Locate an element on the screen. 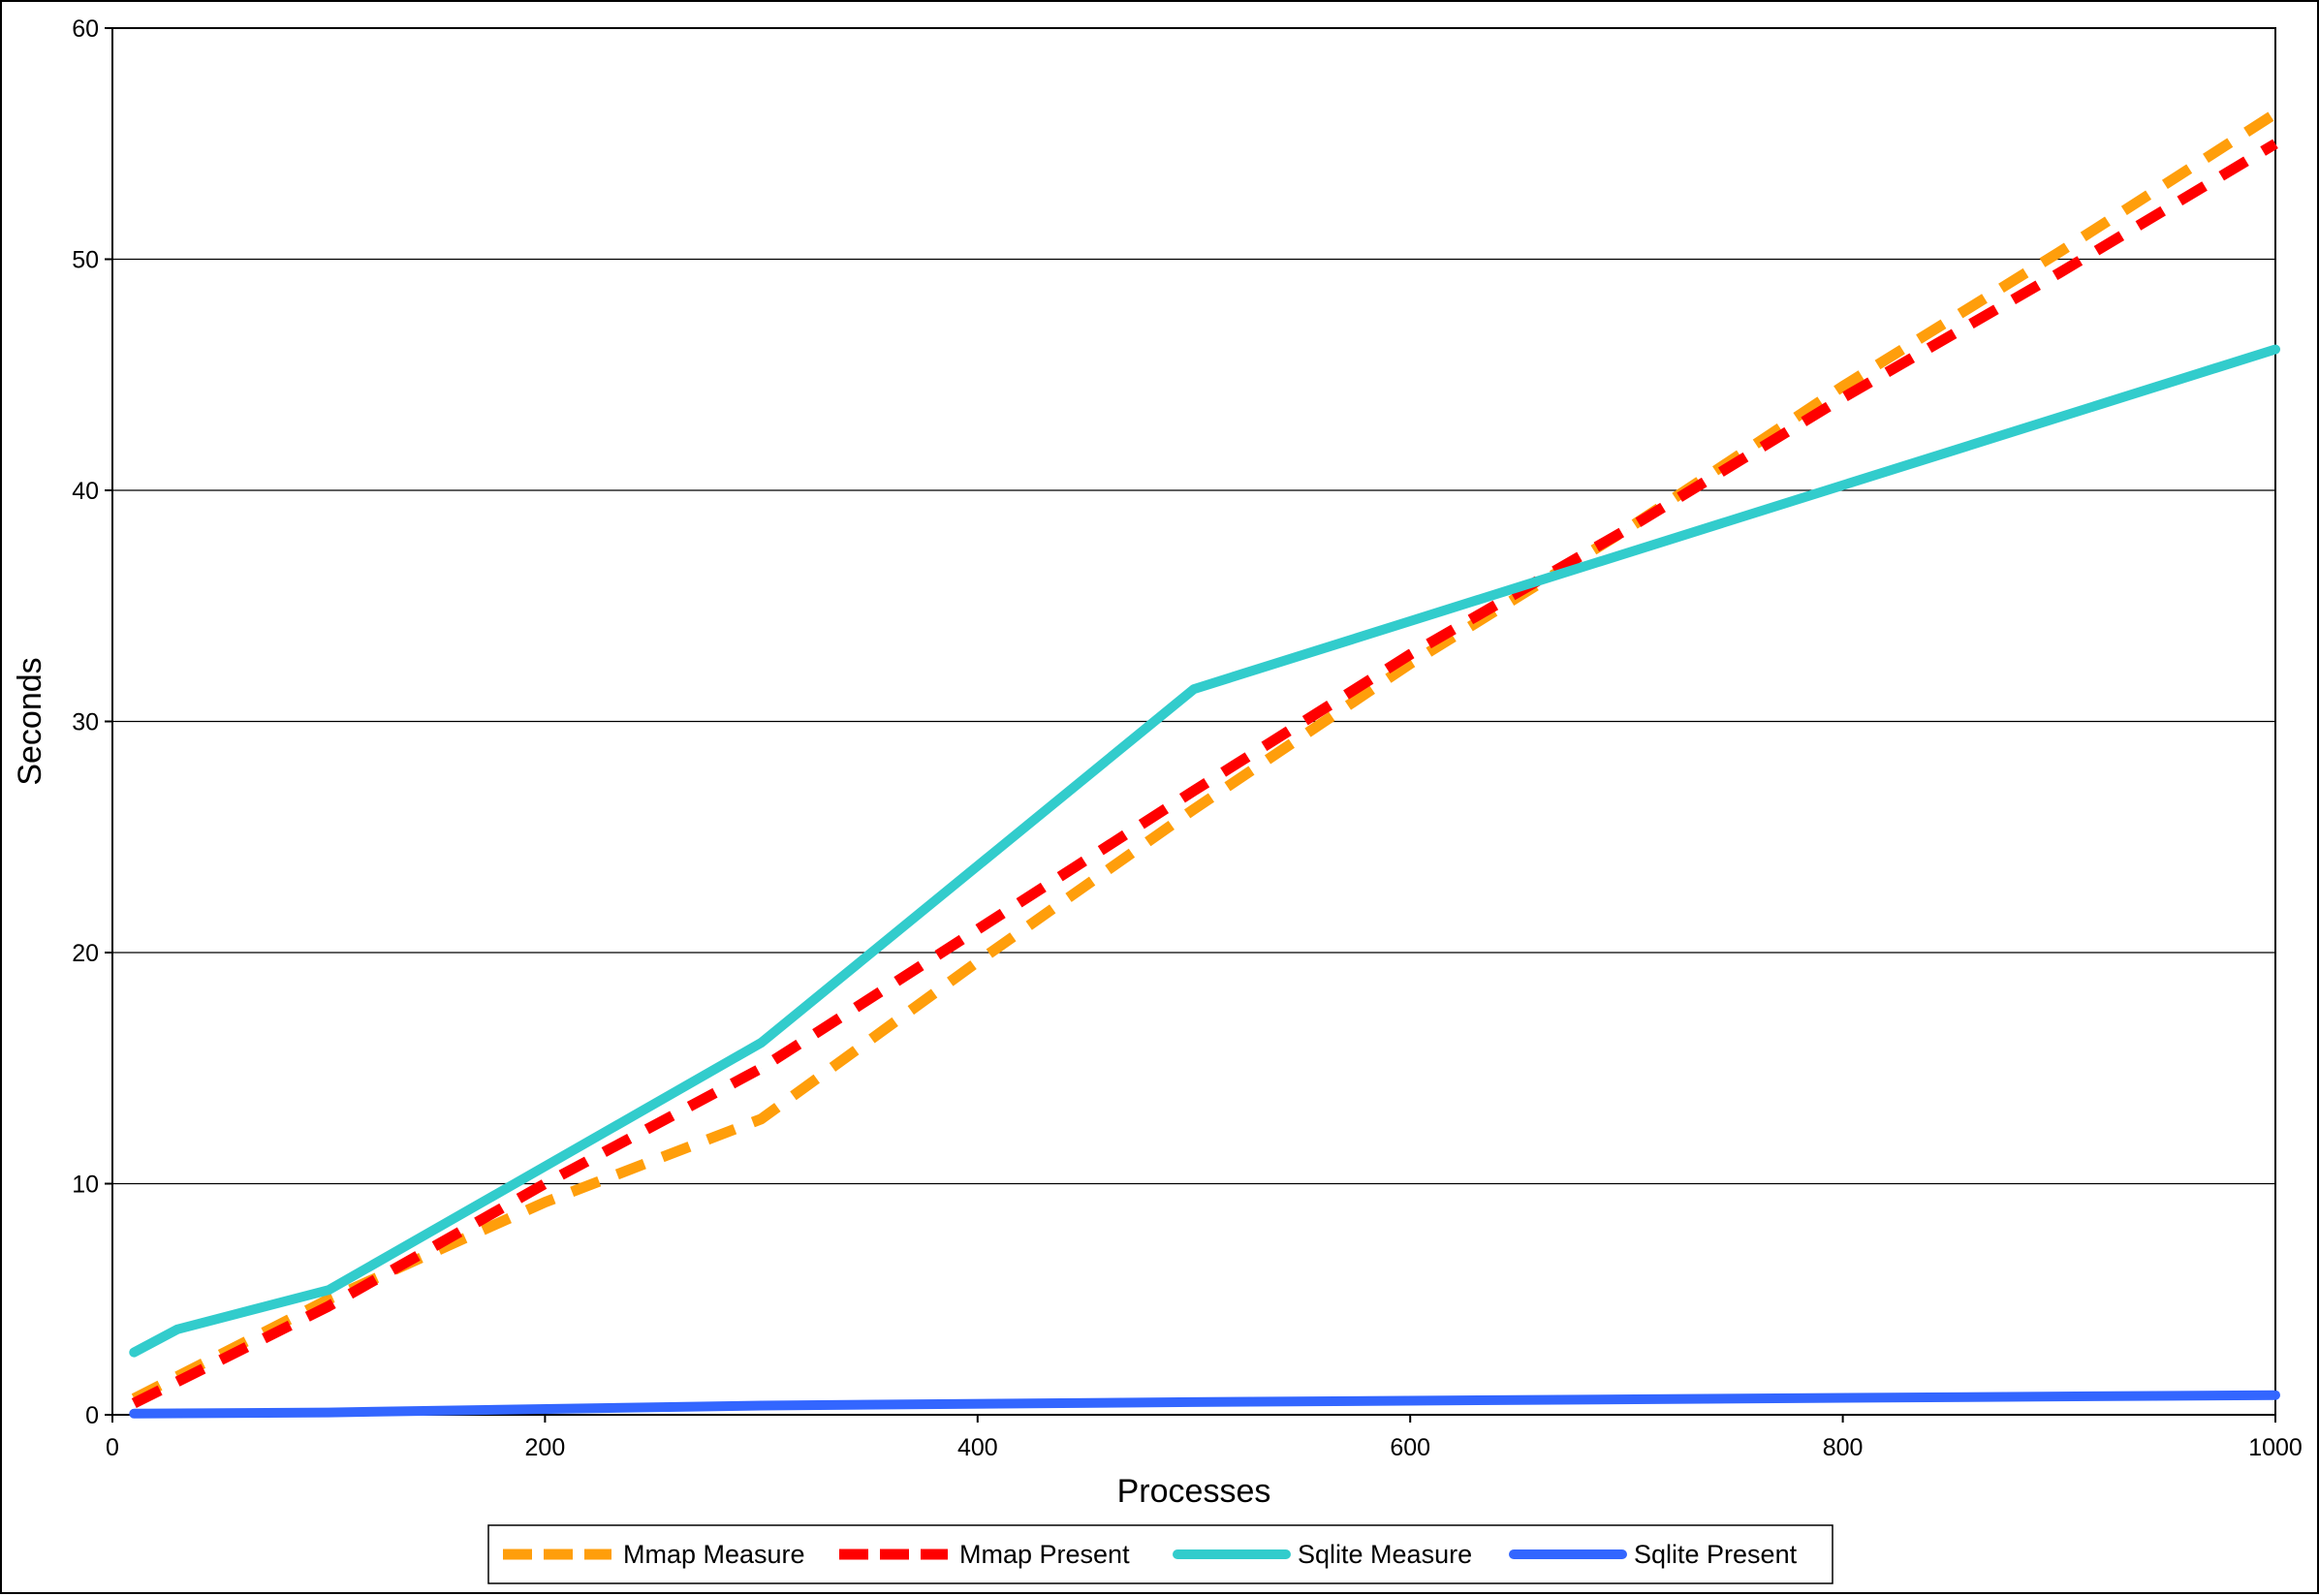  legend-label-sqlite-present: Sqlite Present is located at coordinates (1716, 1554).